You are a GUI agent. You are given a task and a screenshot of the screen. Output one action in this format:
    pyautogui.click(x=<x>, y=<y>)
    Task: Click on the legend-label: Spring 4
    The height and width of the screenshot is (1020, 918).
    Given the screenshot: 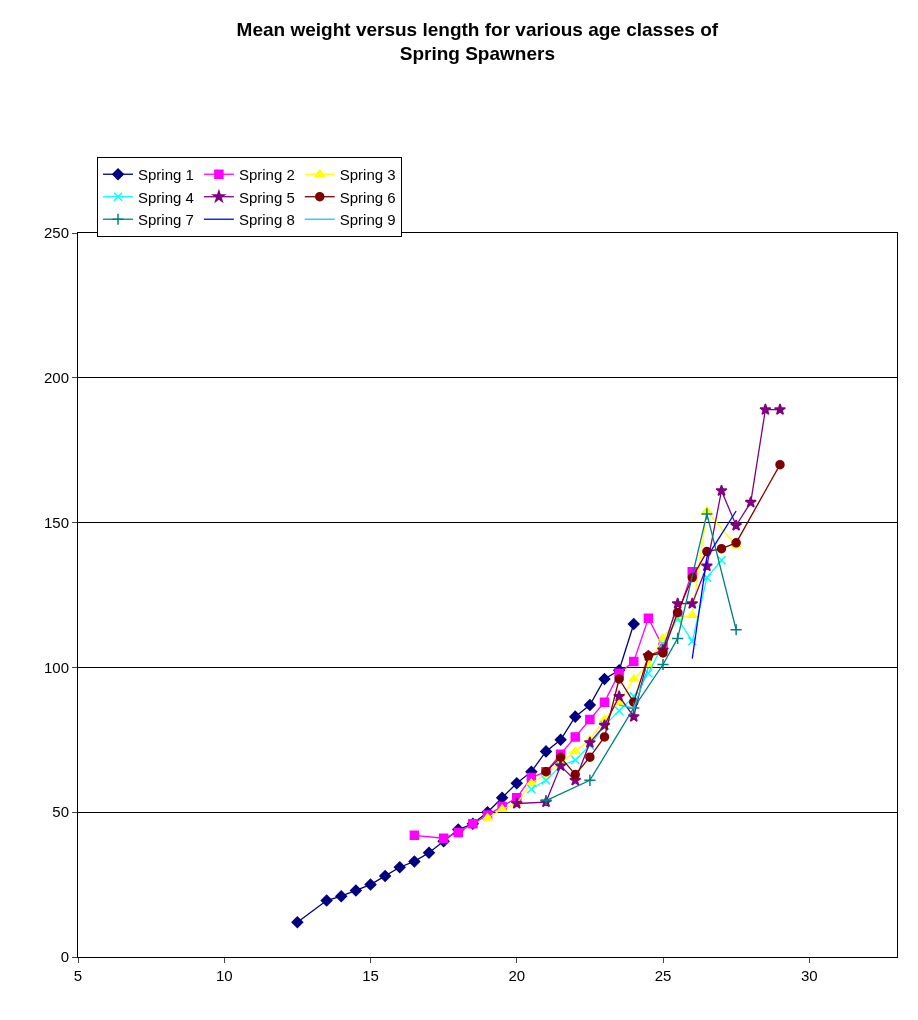 What is the action you would take?
    pyautogui.click(x=166, y=197)
    